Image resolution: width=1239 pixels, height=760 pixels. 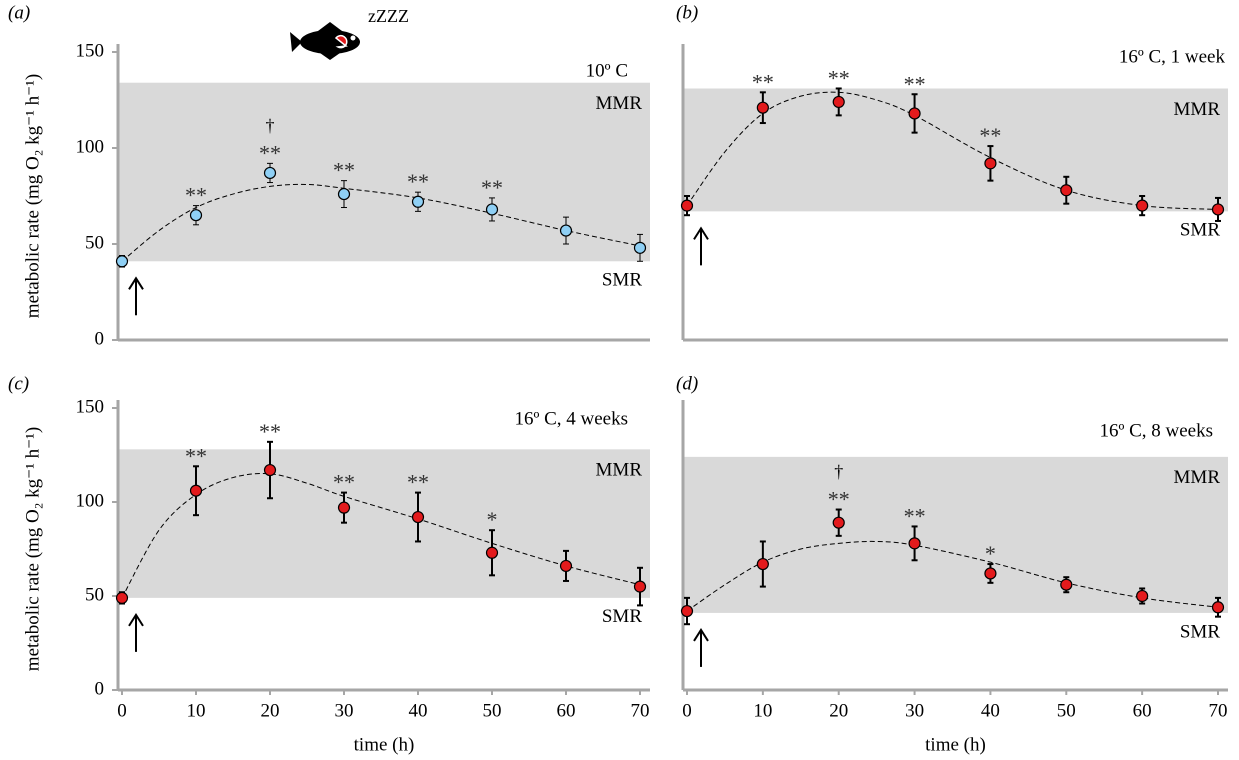 What do you see at coordinates (687, 383) in the screenshot?
I see `panel-label: (d)` at bounding box center [687, 383].